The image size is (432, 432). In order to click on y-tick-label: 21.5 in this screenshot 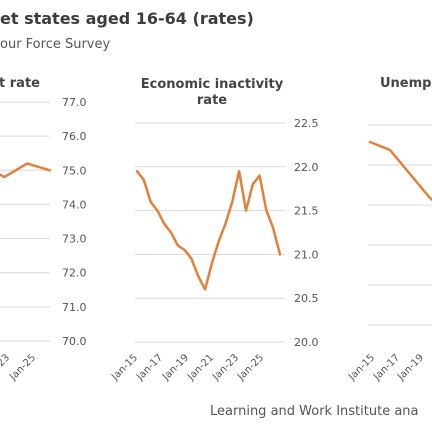, I will do `click(306, 211)`.